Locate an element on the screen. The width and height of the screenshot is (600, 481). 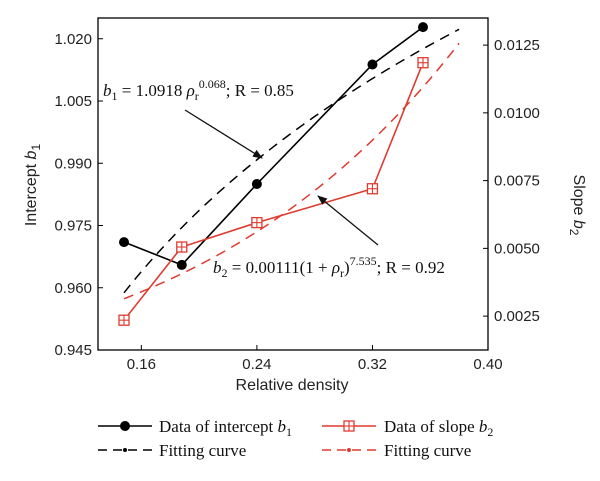
b1-annotation-arrow is located at coordinates (223, 134).